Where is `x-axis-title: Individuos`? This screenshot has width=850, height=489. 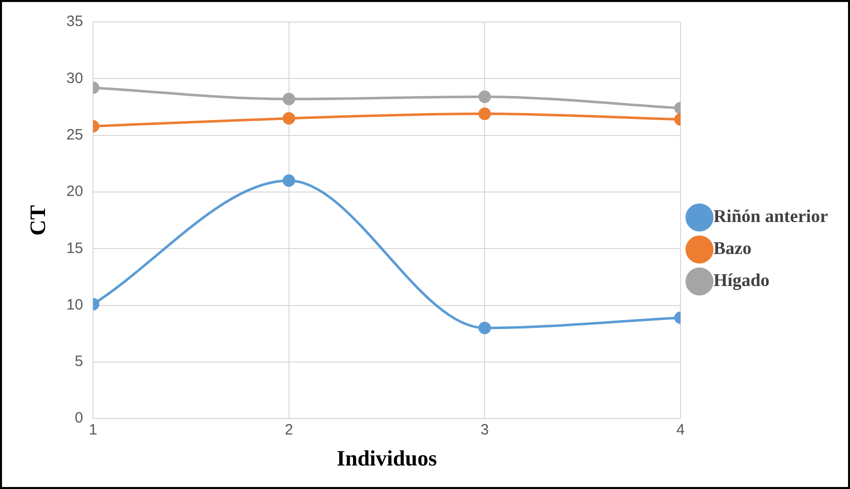
x-axis-title: Individuos is located at coordinates (387, 457).